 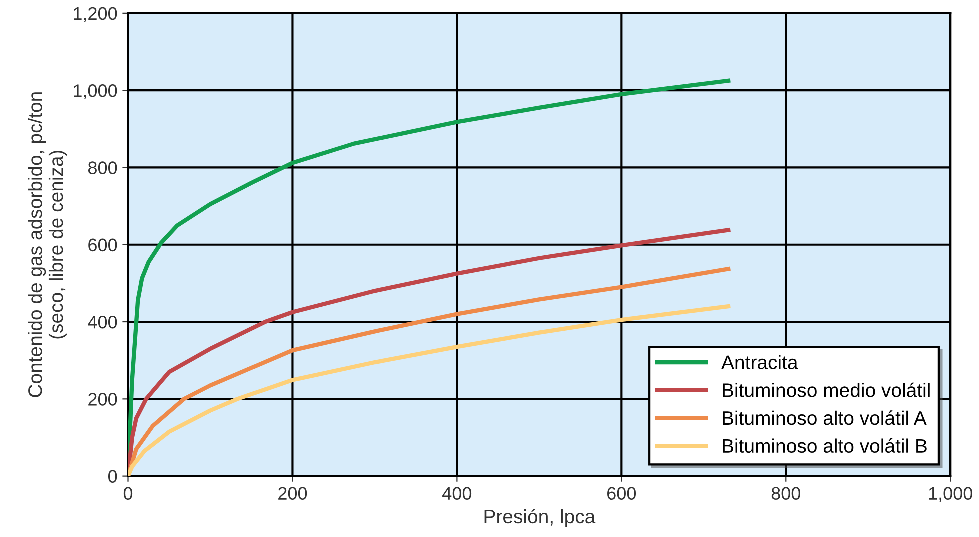 What do you see at coordinates (103, 168) in the screenshot?
I see `y-tick-label: 800` at bounding box center [103, 168].